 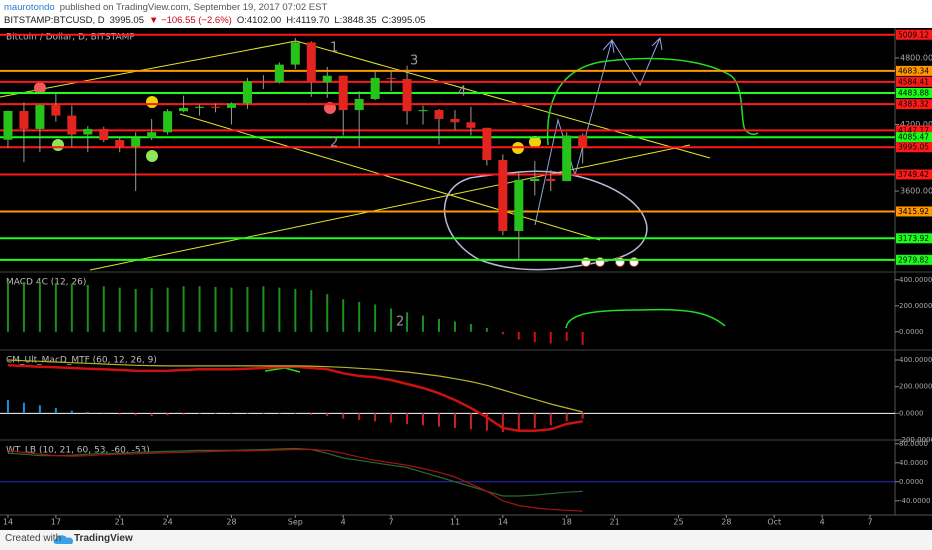 I want to click on x-tick-label: 4, so click(x=343, y=522).